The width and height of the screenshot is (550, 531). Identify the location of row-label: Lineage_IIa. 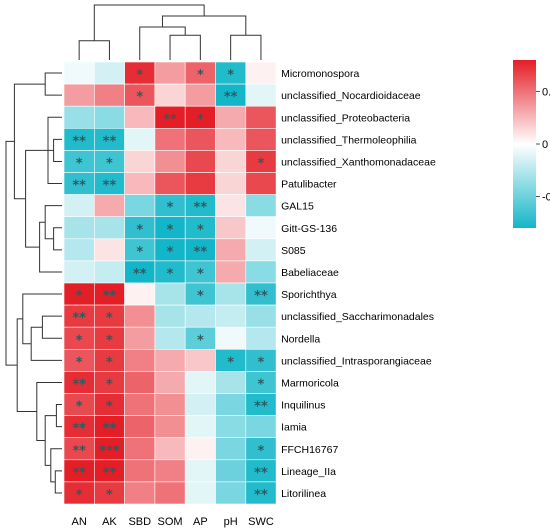
(308, 472).